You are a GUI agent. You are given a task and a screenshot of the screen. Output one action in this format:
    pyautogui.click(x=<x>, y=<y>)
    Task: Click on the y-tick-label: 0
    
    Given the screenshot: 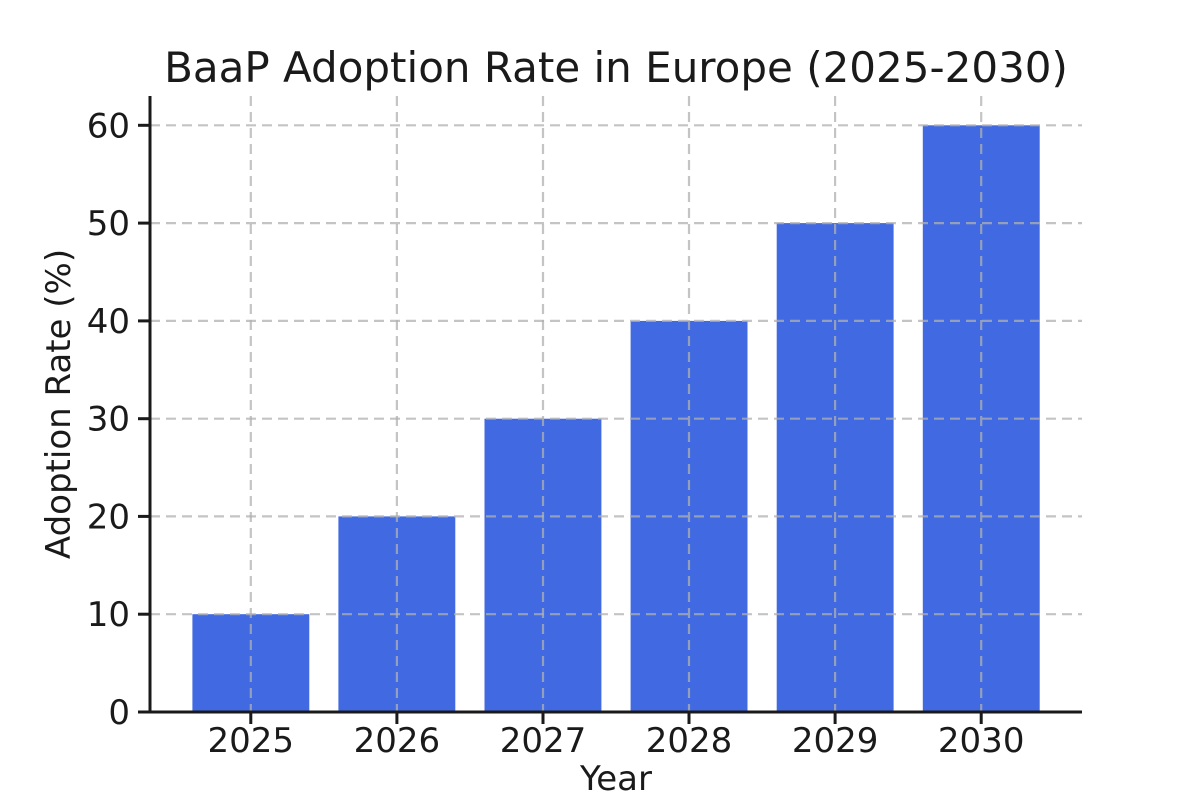 What is the action you would take?
    pyautogui.click(x=119, y=713)
    